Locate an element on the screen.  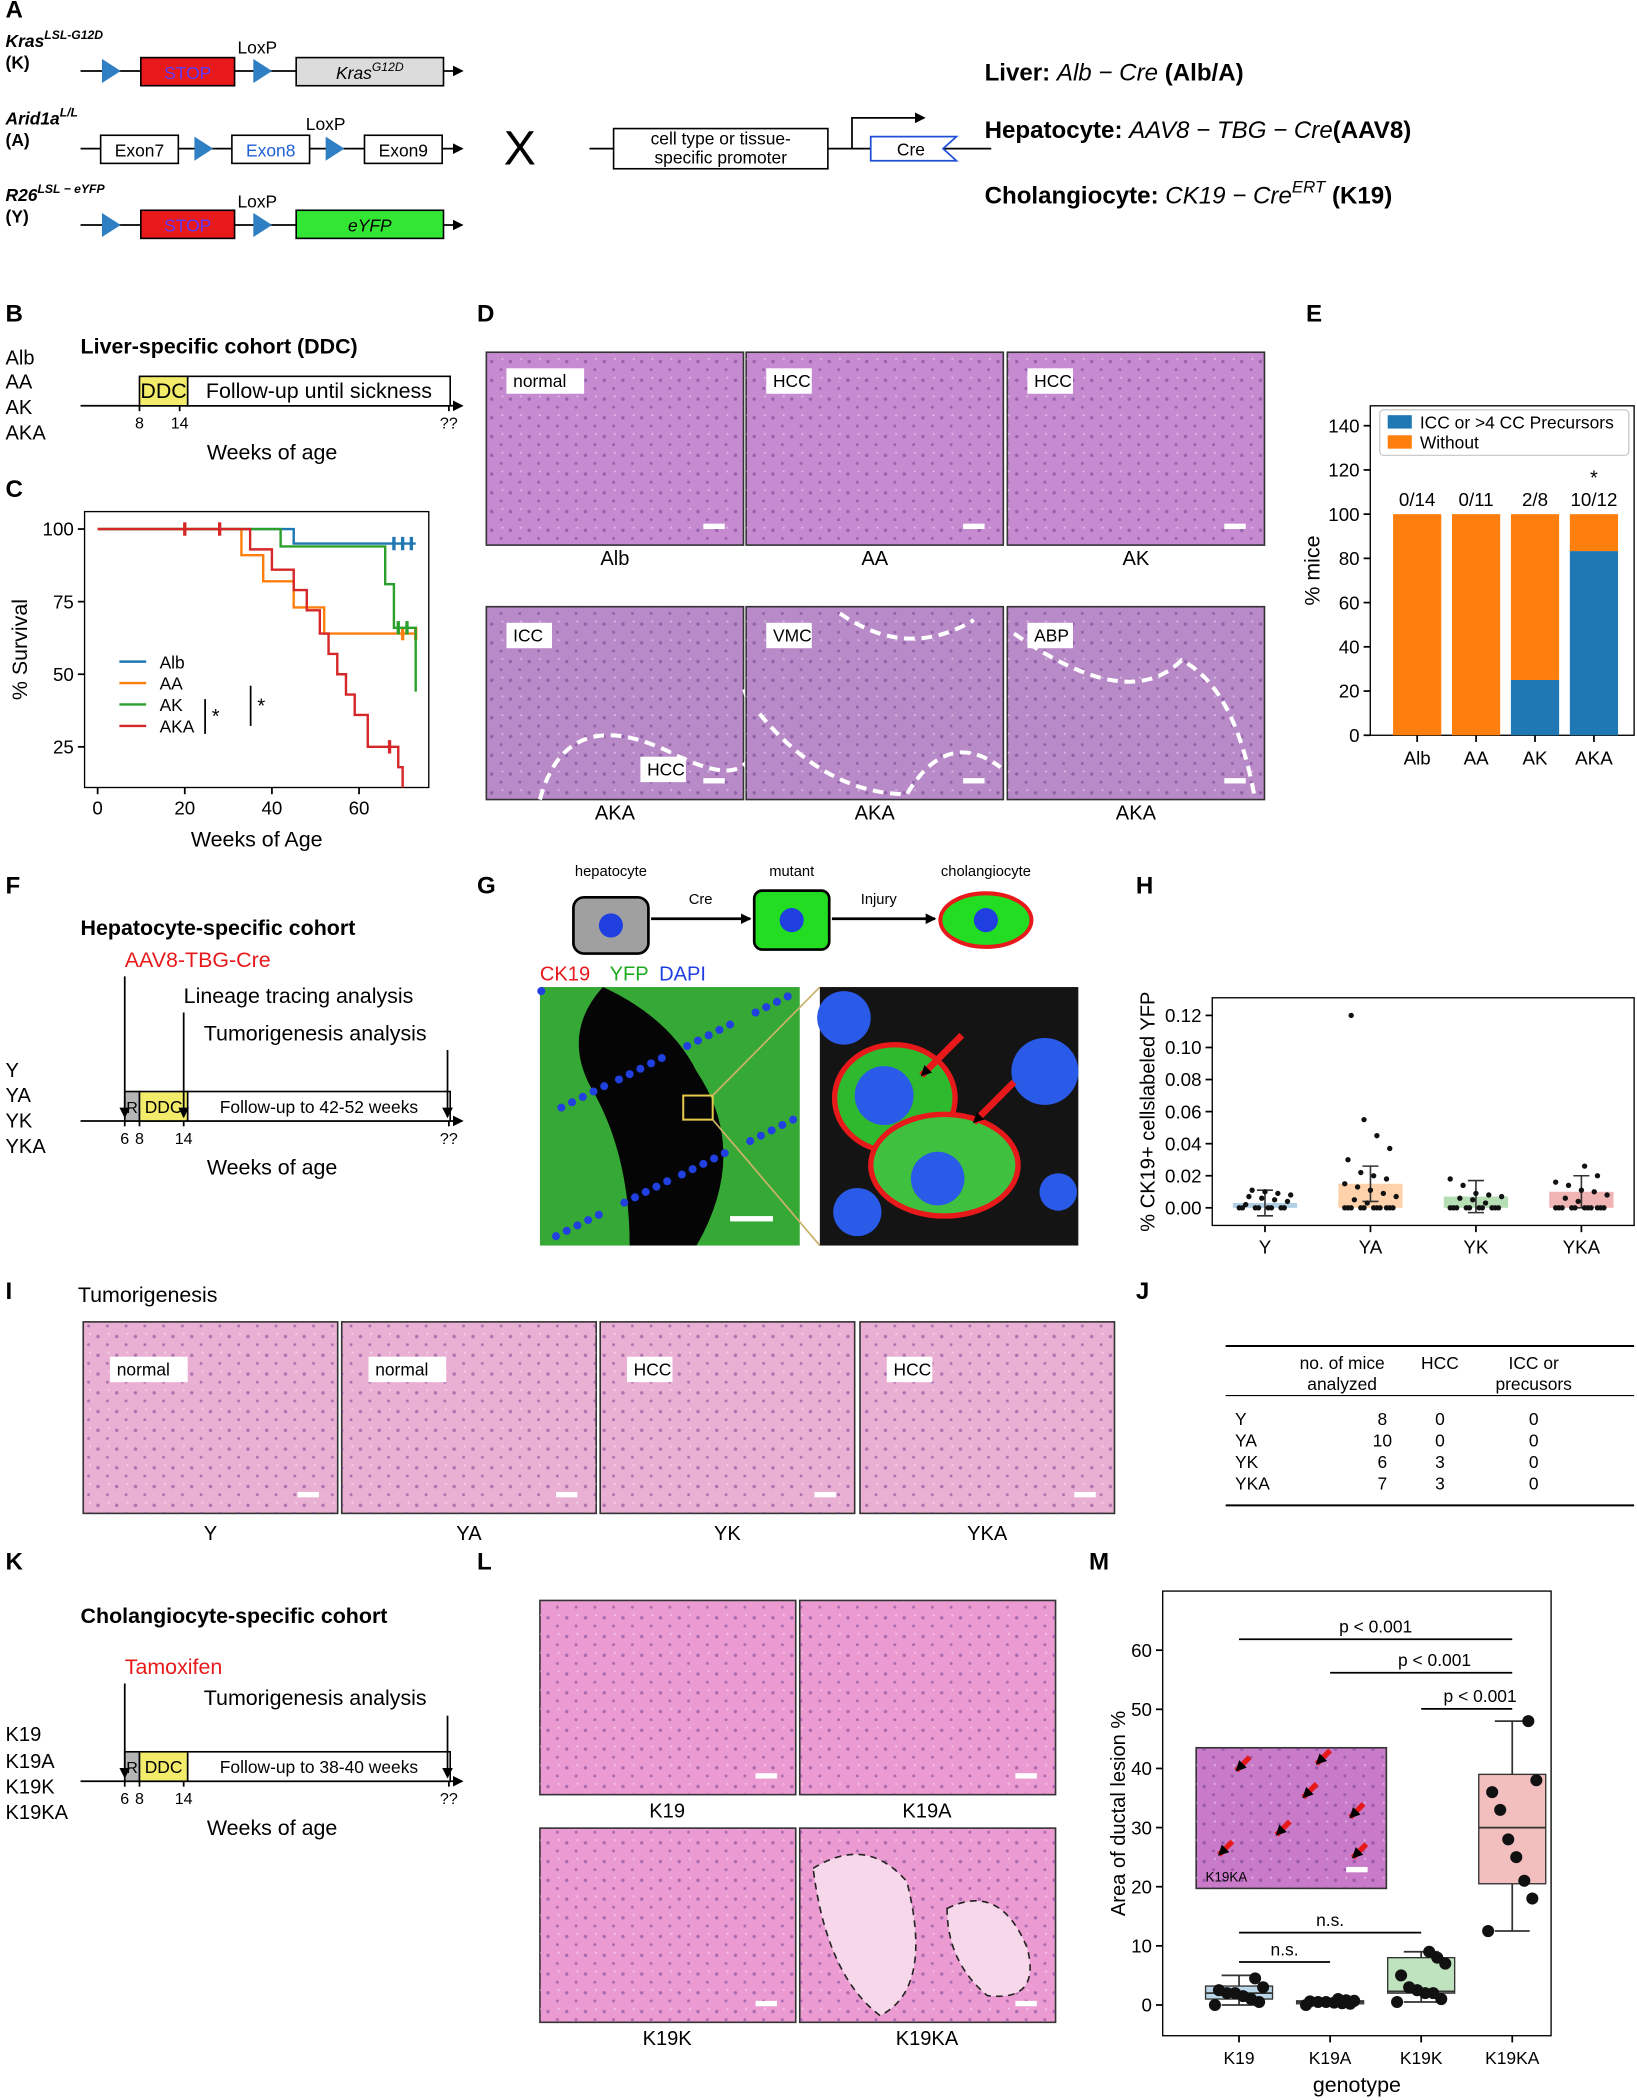
r-label: R is located at coordinates (132, 1768).